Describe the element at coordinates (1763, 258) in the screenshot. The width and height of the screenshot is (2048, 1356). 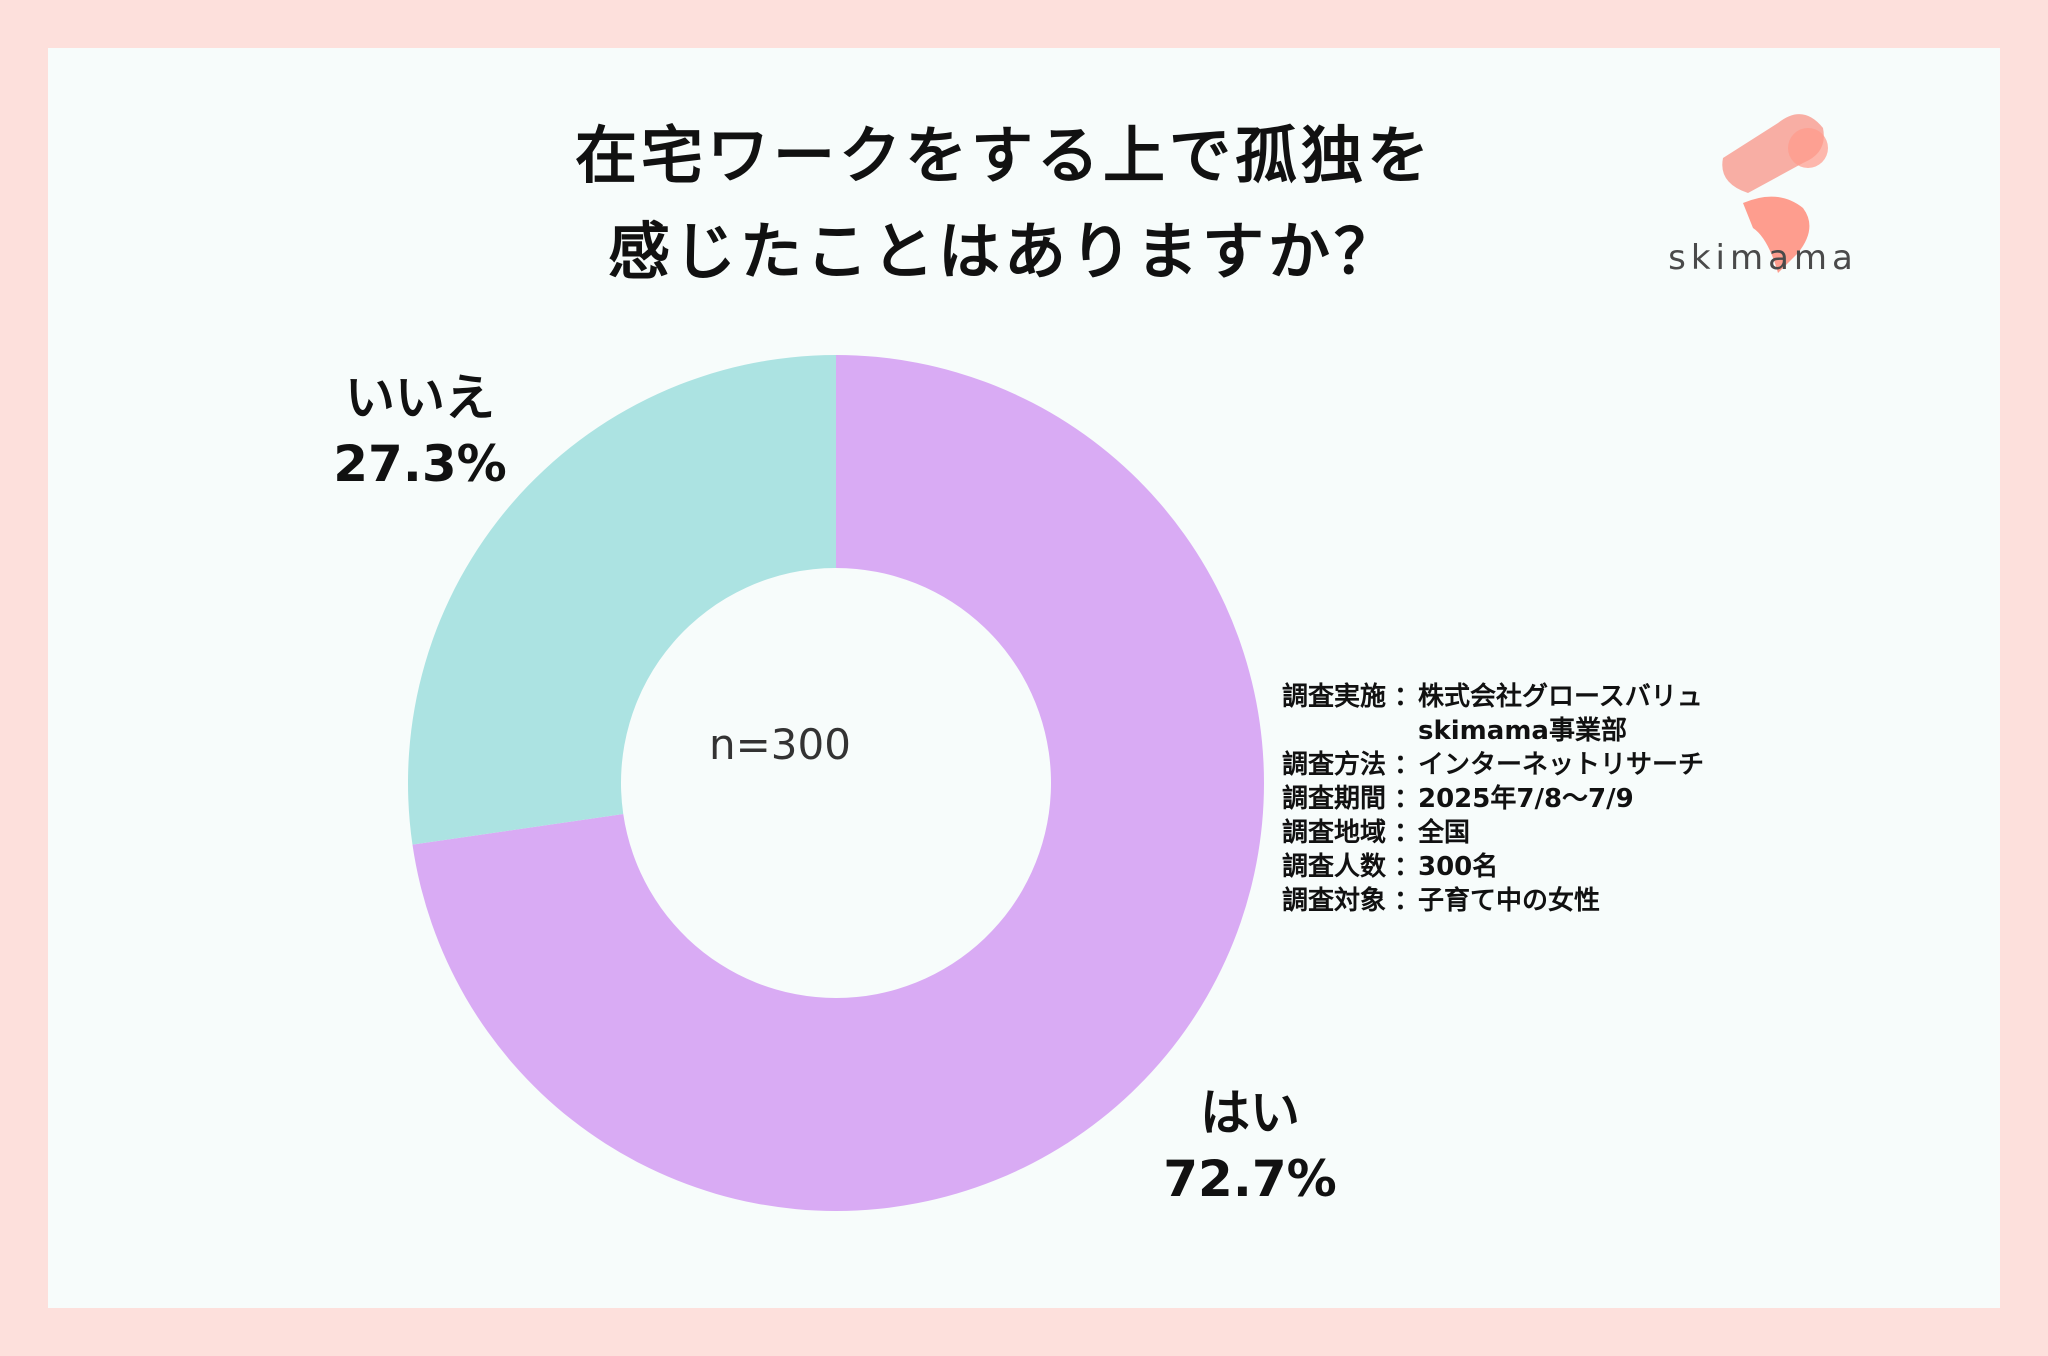
I see `skimama-logo-text: skimama` at that location.